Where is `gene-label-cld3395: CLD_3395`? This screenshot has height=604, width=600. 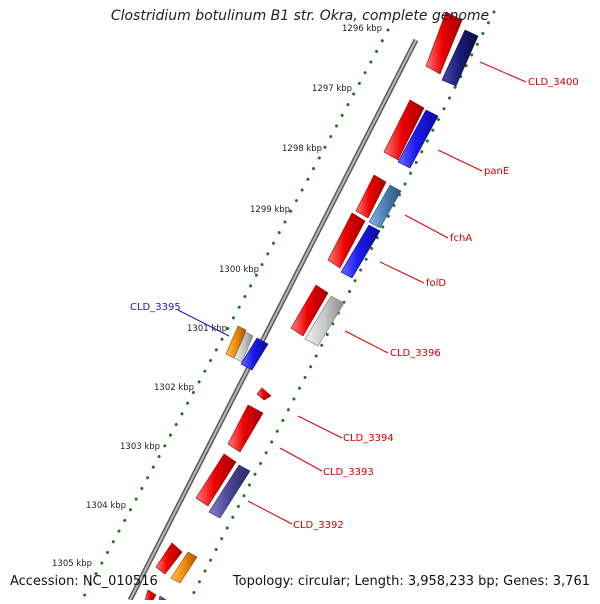
gene-label-cld3395: CLD_3395 is located at coordinates (155, 307).